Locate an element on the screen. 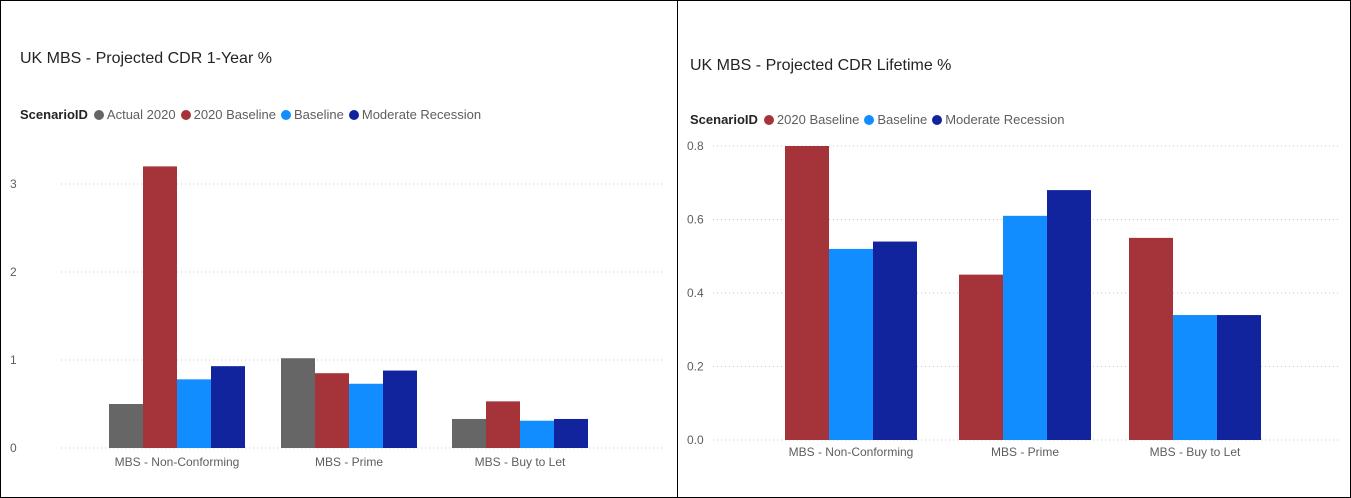  bar-actual-2020-mbs-prime is located at coordinates (298, 403).